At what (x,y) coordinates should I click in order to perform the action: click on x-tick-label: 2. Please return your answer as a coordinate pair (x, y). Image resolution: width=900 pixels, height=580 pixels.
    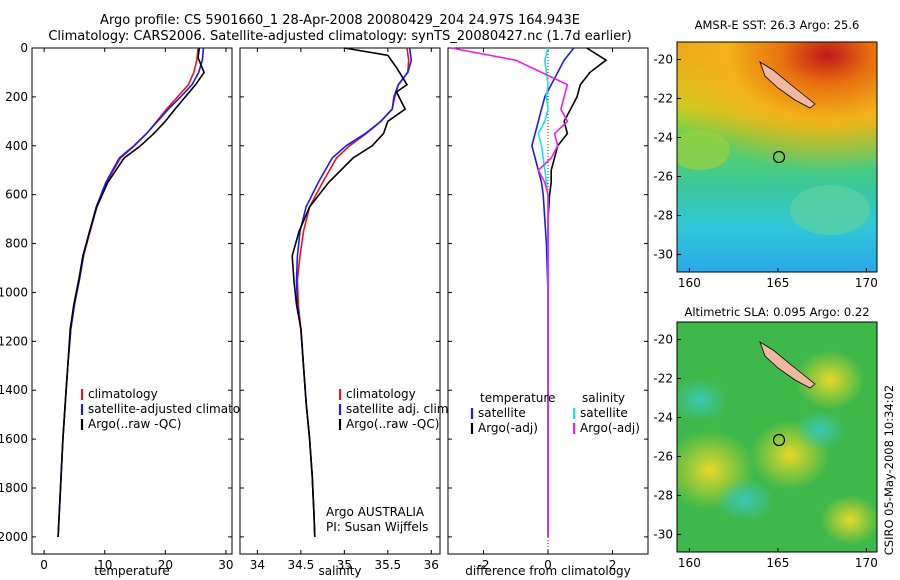
    Looking at the image, I should click on (613, 565).